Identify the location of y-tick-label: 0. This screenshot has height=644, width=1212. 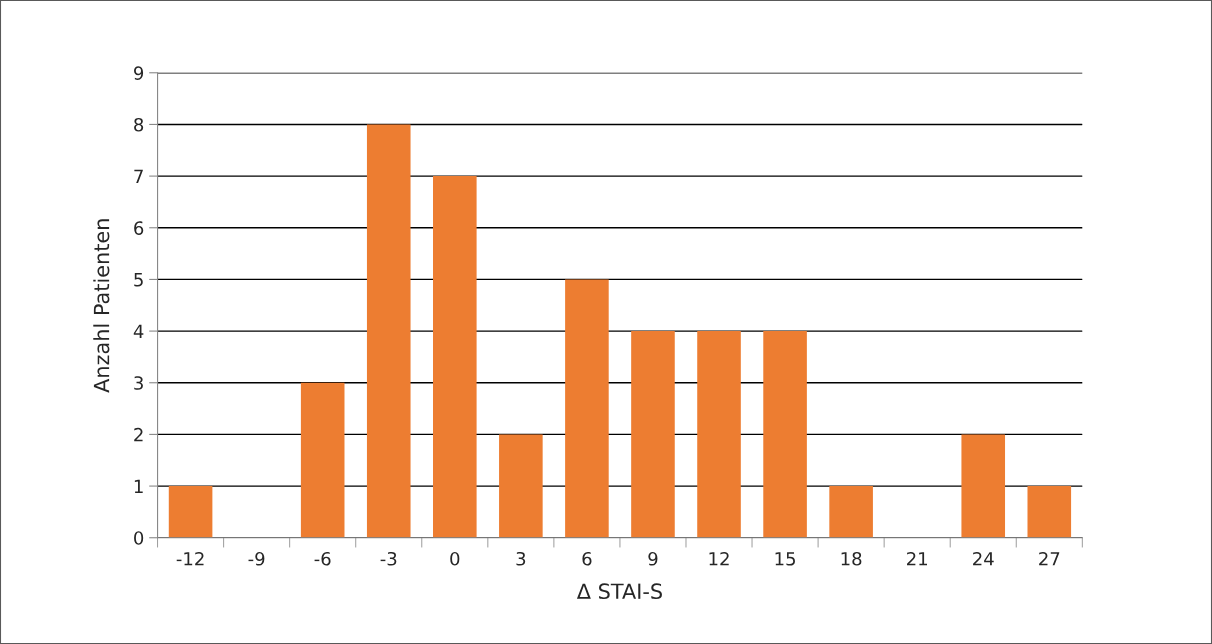
(139, 538).